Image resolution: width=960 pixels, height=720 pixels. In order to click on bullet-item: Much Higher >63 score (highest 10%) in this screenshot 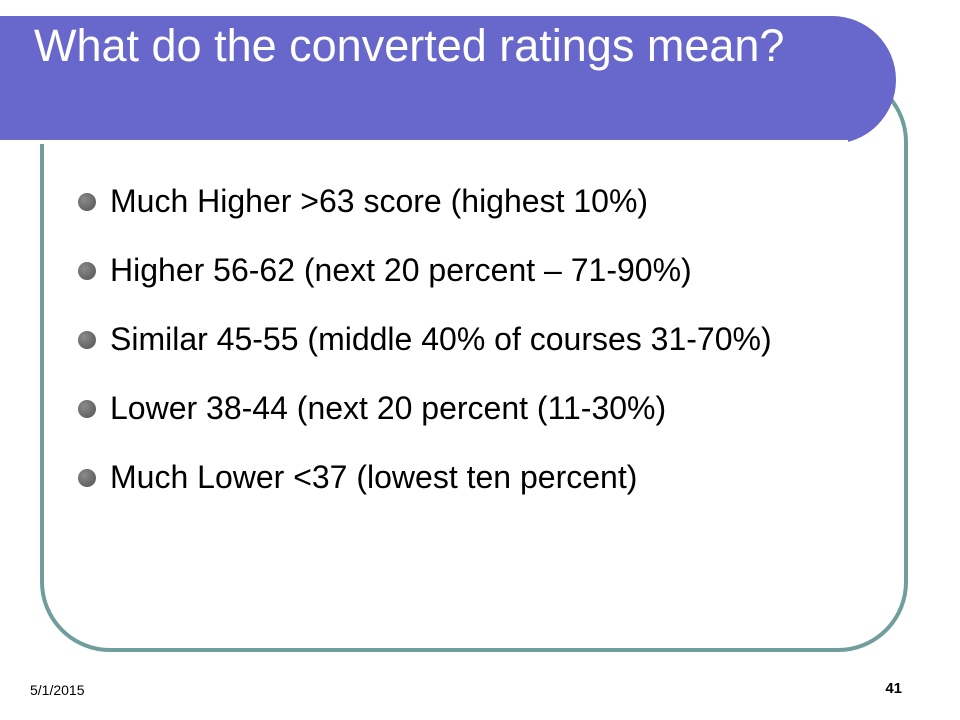, I will do `click(478, 201)`.